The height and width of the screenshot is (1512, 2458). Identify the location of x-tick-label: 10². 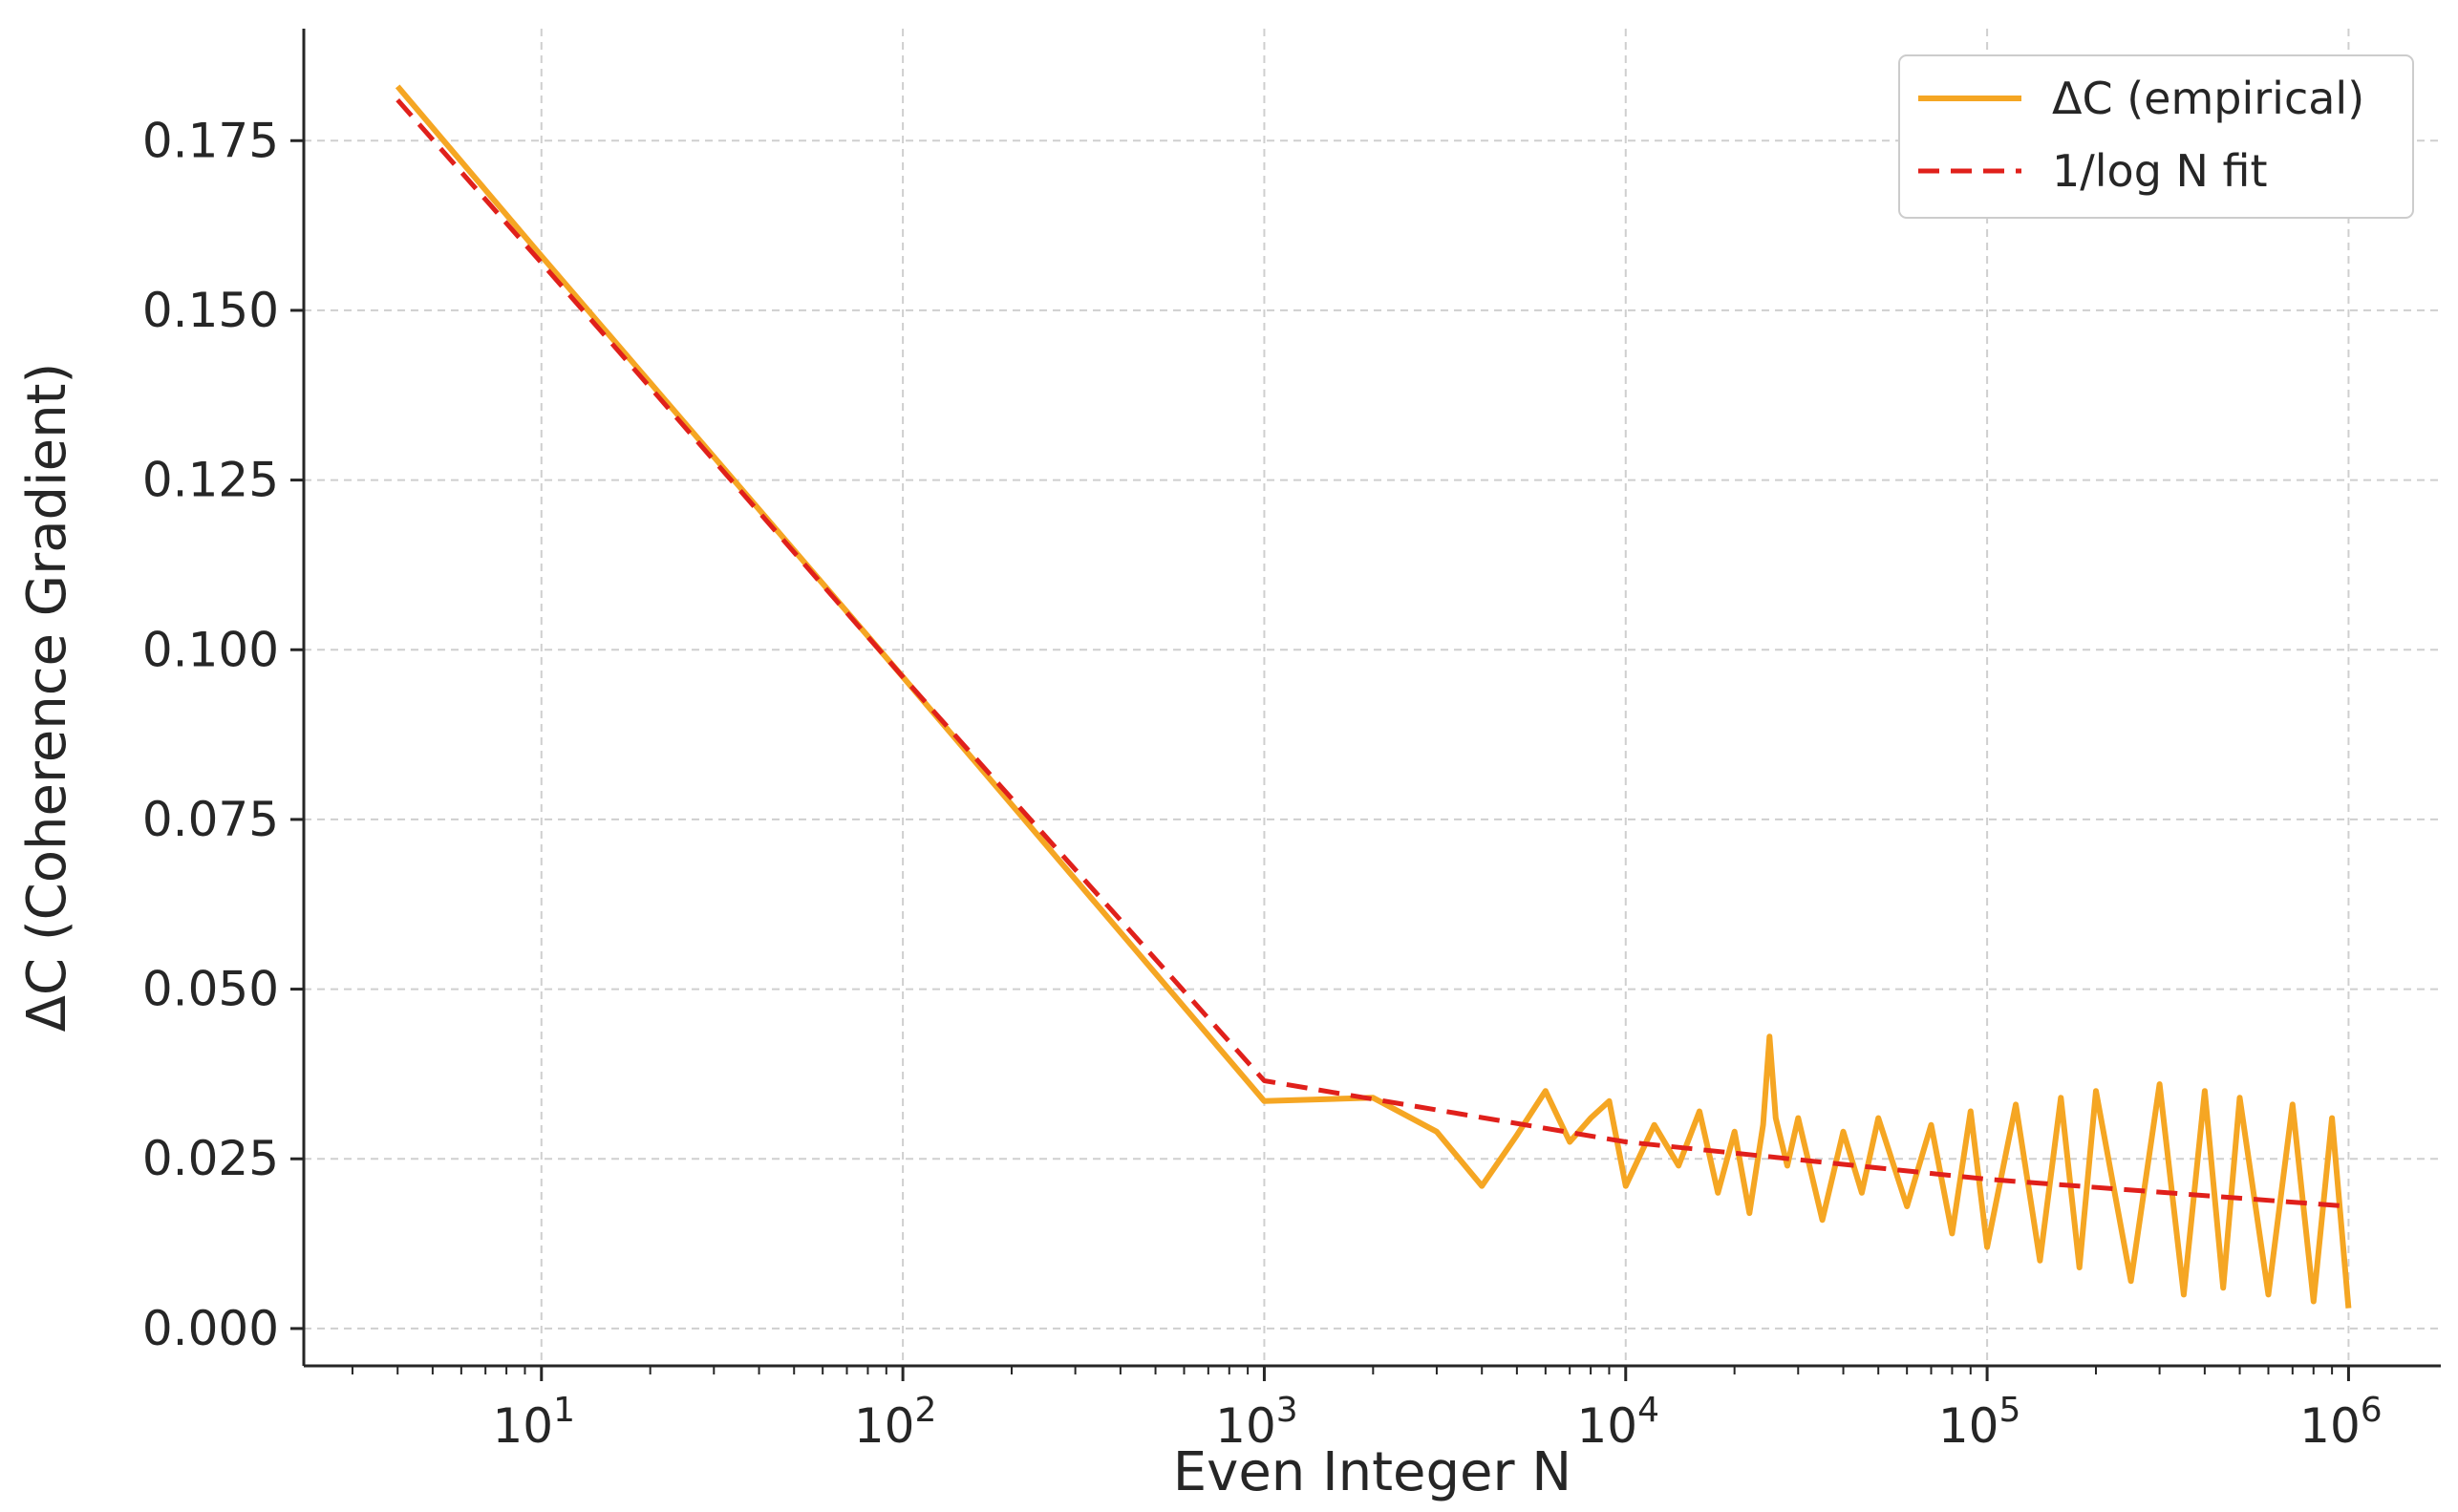
(896, 1422).